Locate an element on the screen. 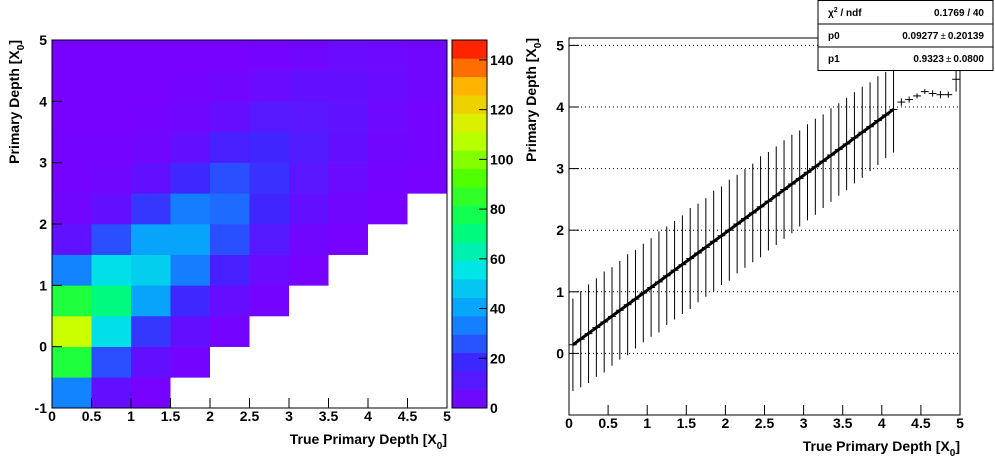 The height and width of the screenshot is (457, 995). colorbar-label: 100 is located at coordinates (502, 159).